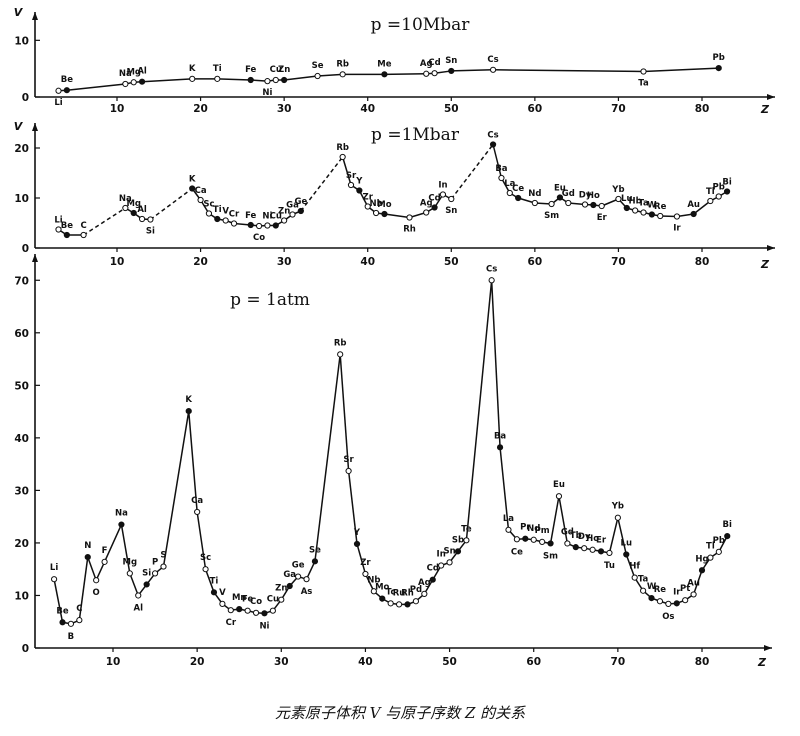  I want to click on data-point-Au, so click(693, 214).